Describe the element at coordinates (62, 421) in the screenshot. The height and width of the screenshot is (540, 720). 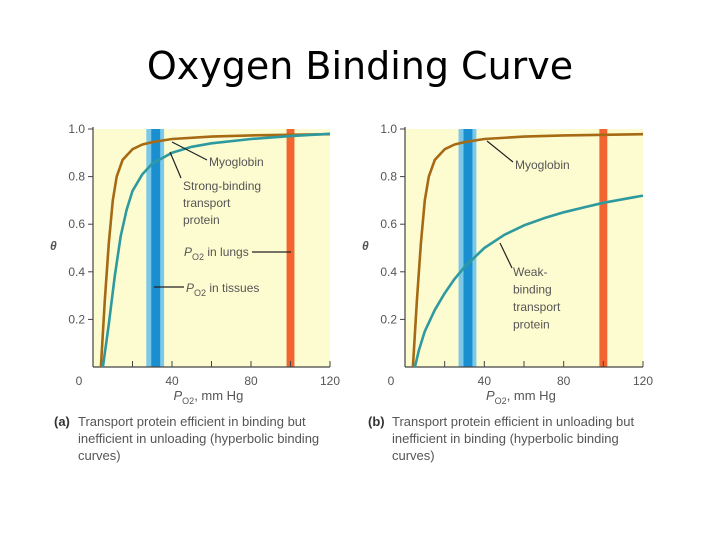
I see `caption-a-label: (a)` at that location.